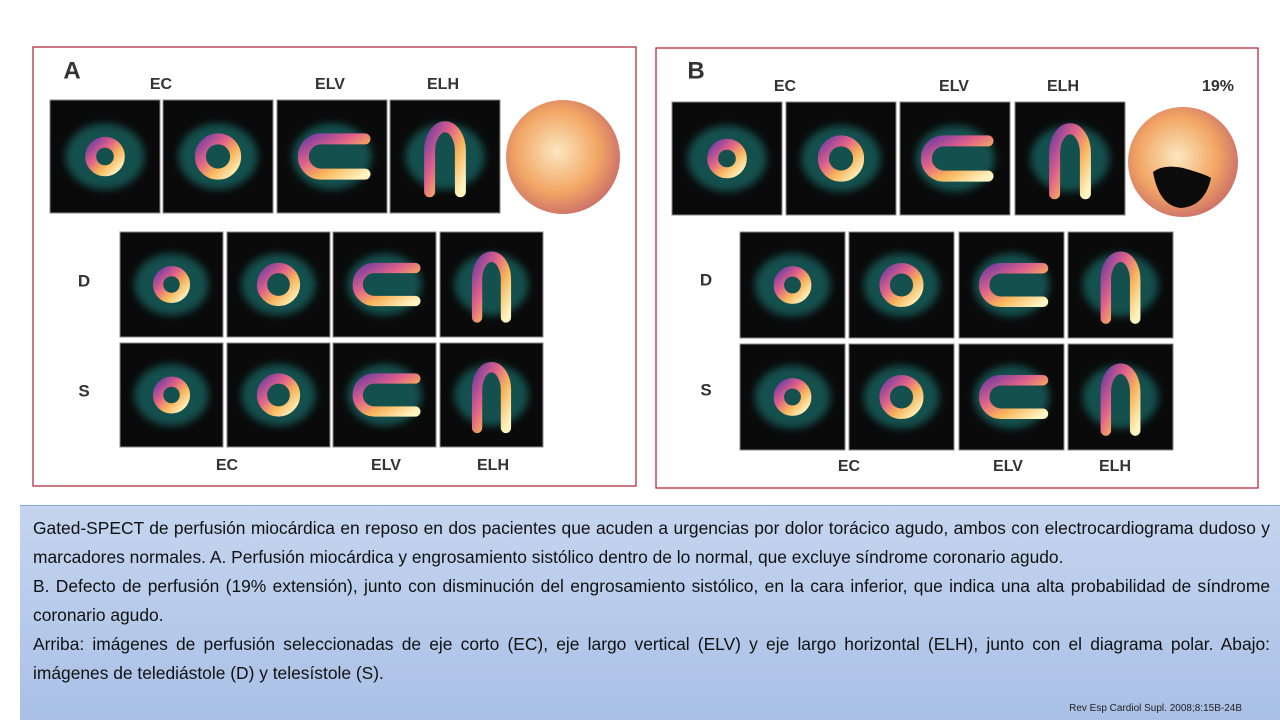 The image size is (1280, 720). I want to click on panel-label: B, so click(695, 70).